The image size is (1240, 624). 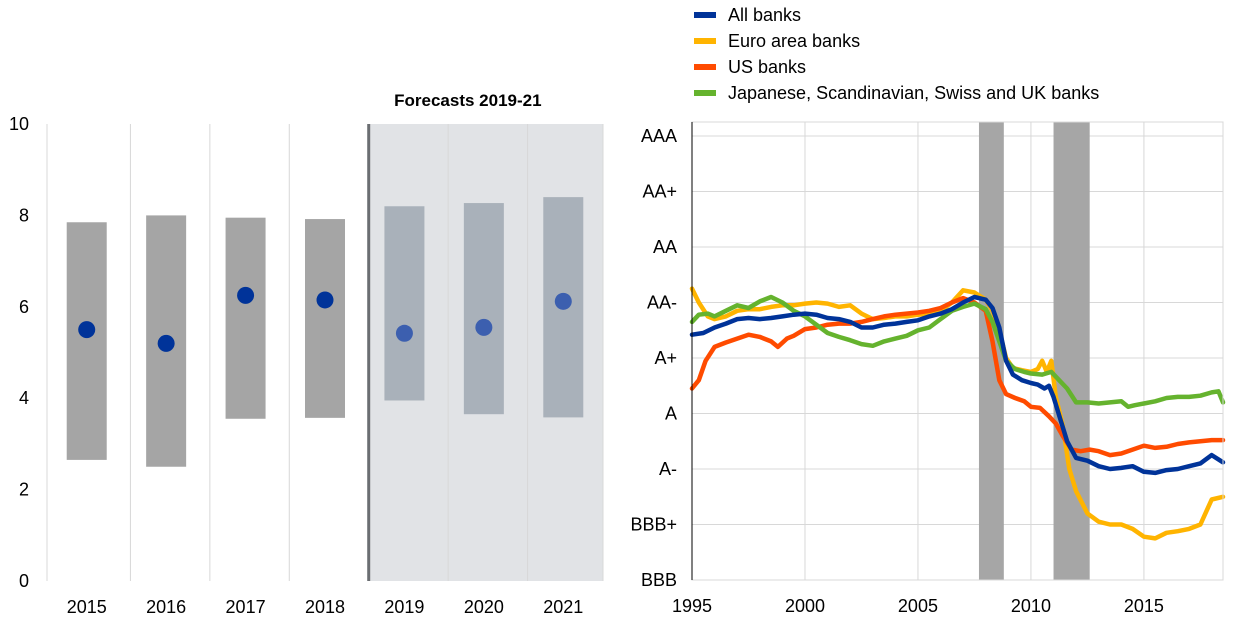 What do you see at coordinates (805, 606) in the screenshot?
I see `right-x-tick-2000: 2000` at bounding box center [805, 606].